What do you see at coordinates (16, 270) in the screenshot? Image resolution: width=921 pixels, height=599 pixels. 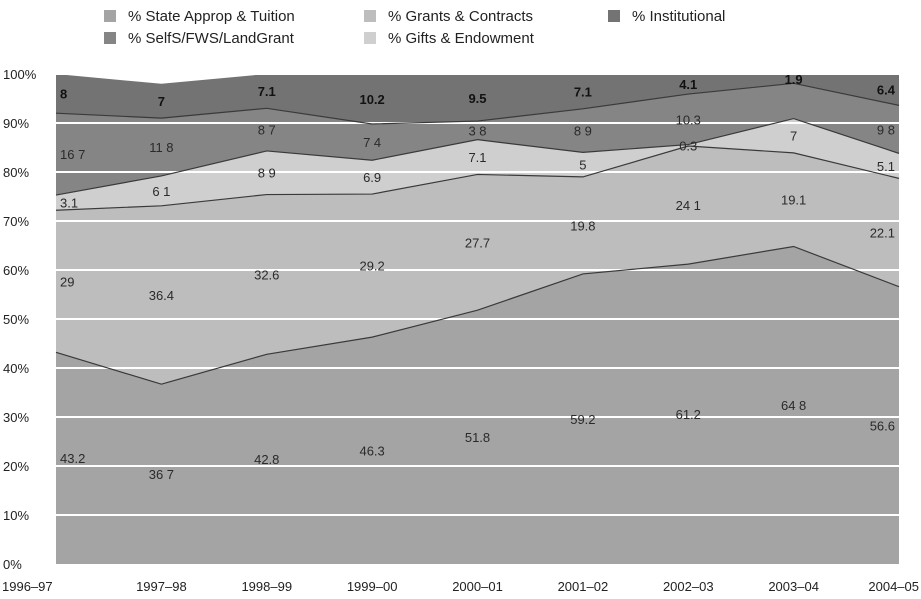 I see `y-tick-label: 60%` at bounding box center [16, 270].